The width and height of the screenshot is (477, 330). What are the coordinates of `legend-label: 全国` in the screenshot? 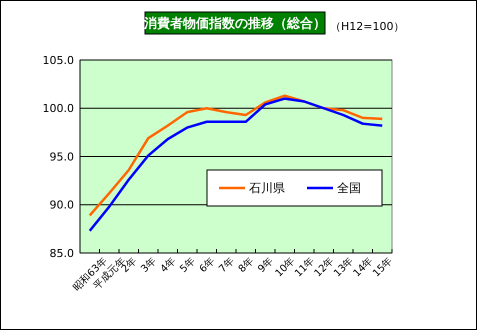 It's located at (349, 188).